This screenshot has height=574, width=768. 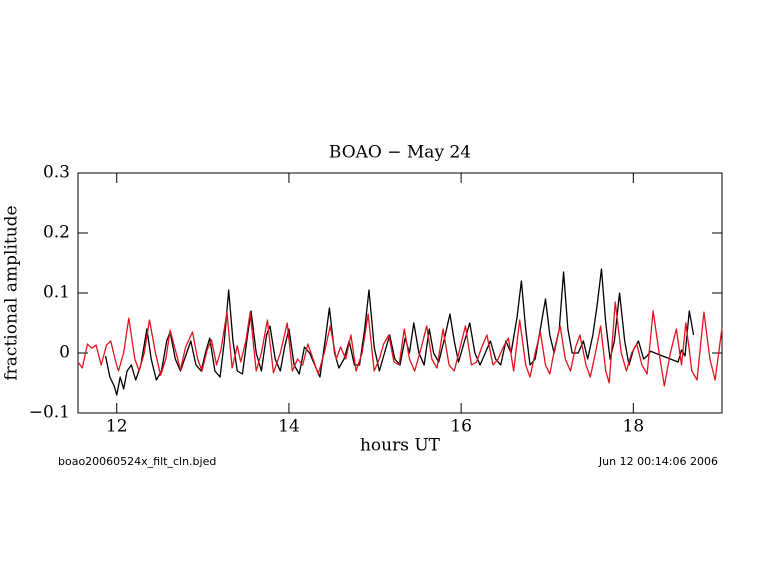 I want to click on x-axis-label: hours UT, so click(x=400, y=446).